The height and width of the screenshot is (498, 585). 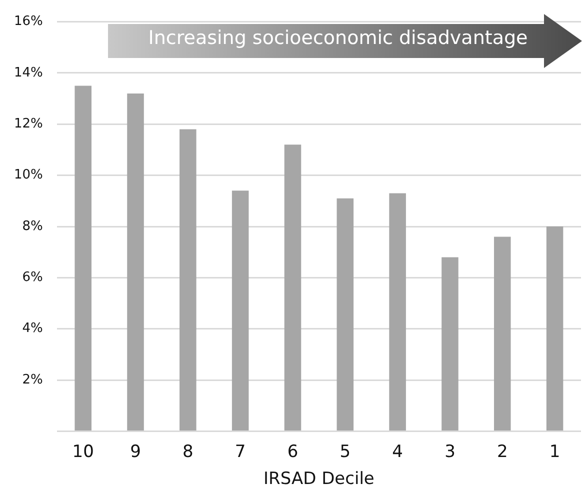 I want to click on y-tick-label: 2%, so click(x=32, y=380).